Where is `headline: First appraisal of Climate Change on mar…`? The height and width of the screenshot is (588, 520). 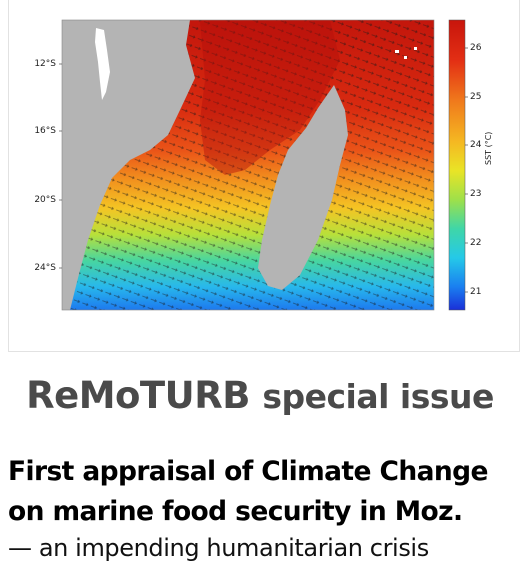
headline: First appraisal of Climate Change on mar… is located at coordinates (263, 492).